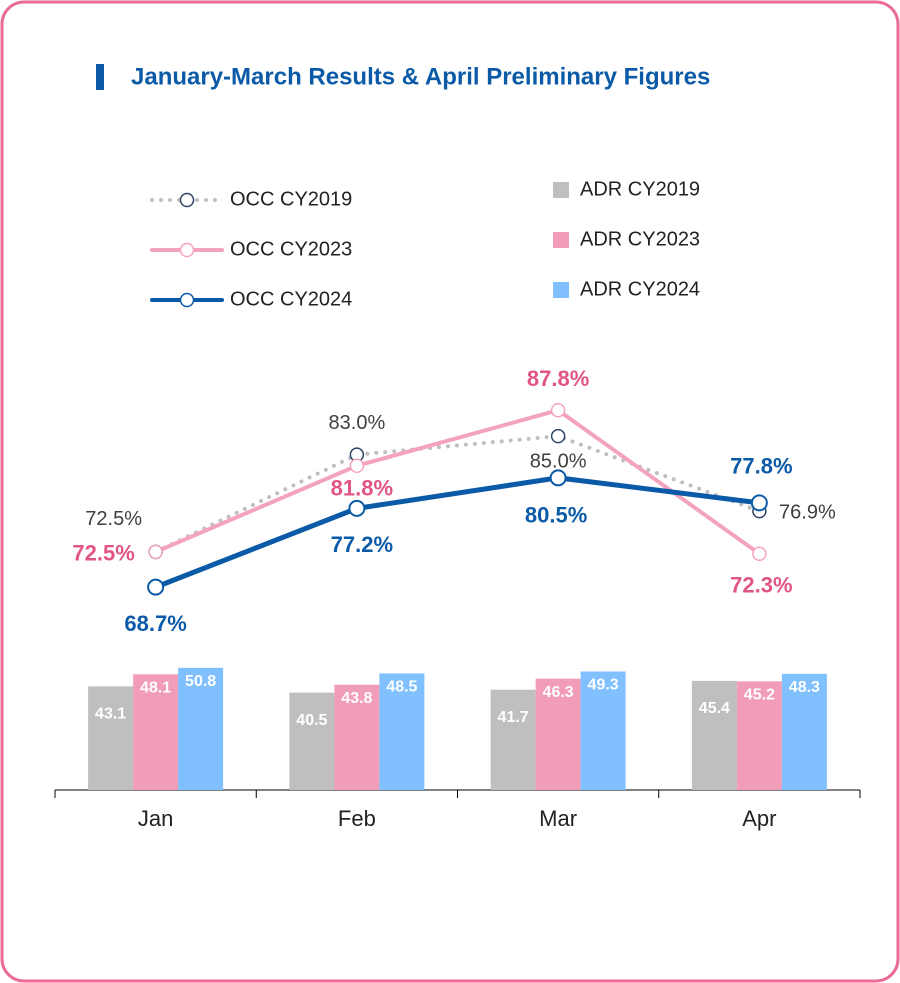 The image size is (900, 983). I want to click on line-value-label: 77.8%, so click(761, 466).